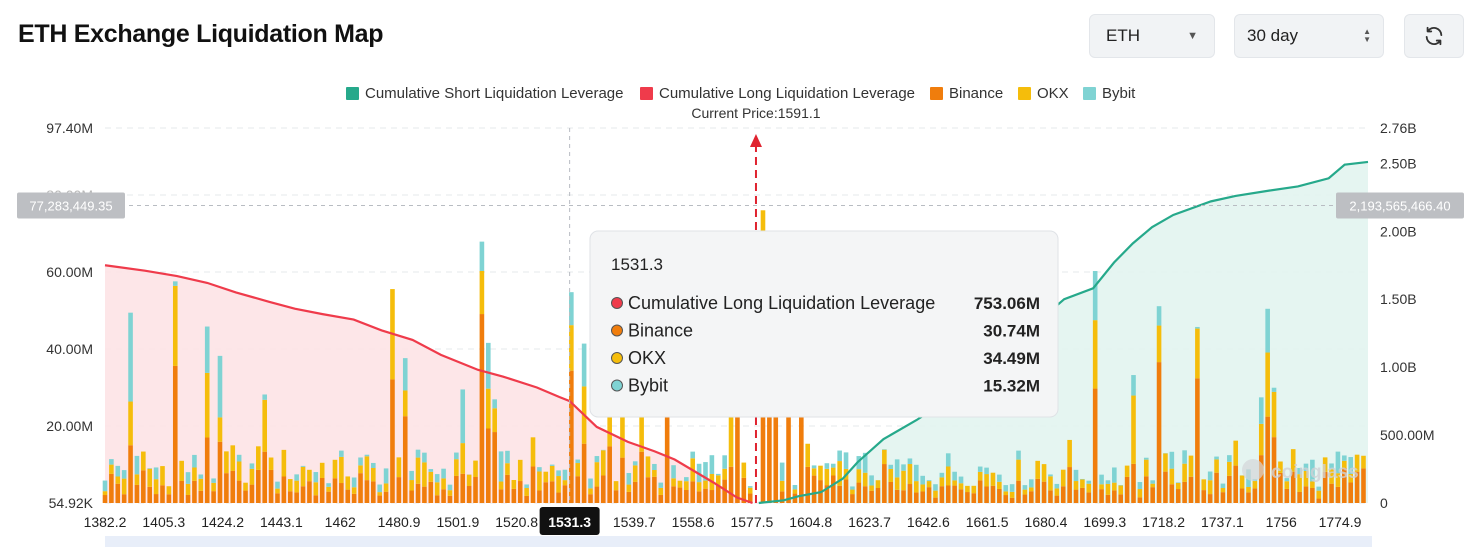 The image size is (1469, 547). I want to click on coin-select: ETH ▼, so click(1152, 36).